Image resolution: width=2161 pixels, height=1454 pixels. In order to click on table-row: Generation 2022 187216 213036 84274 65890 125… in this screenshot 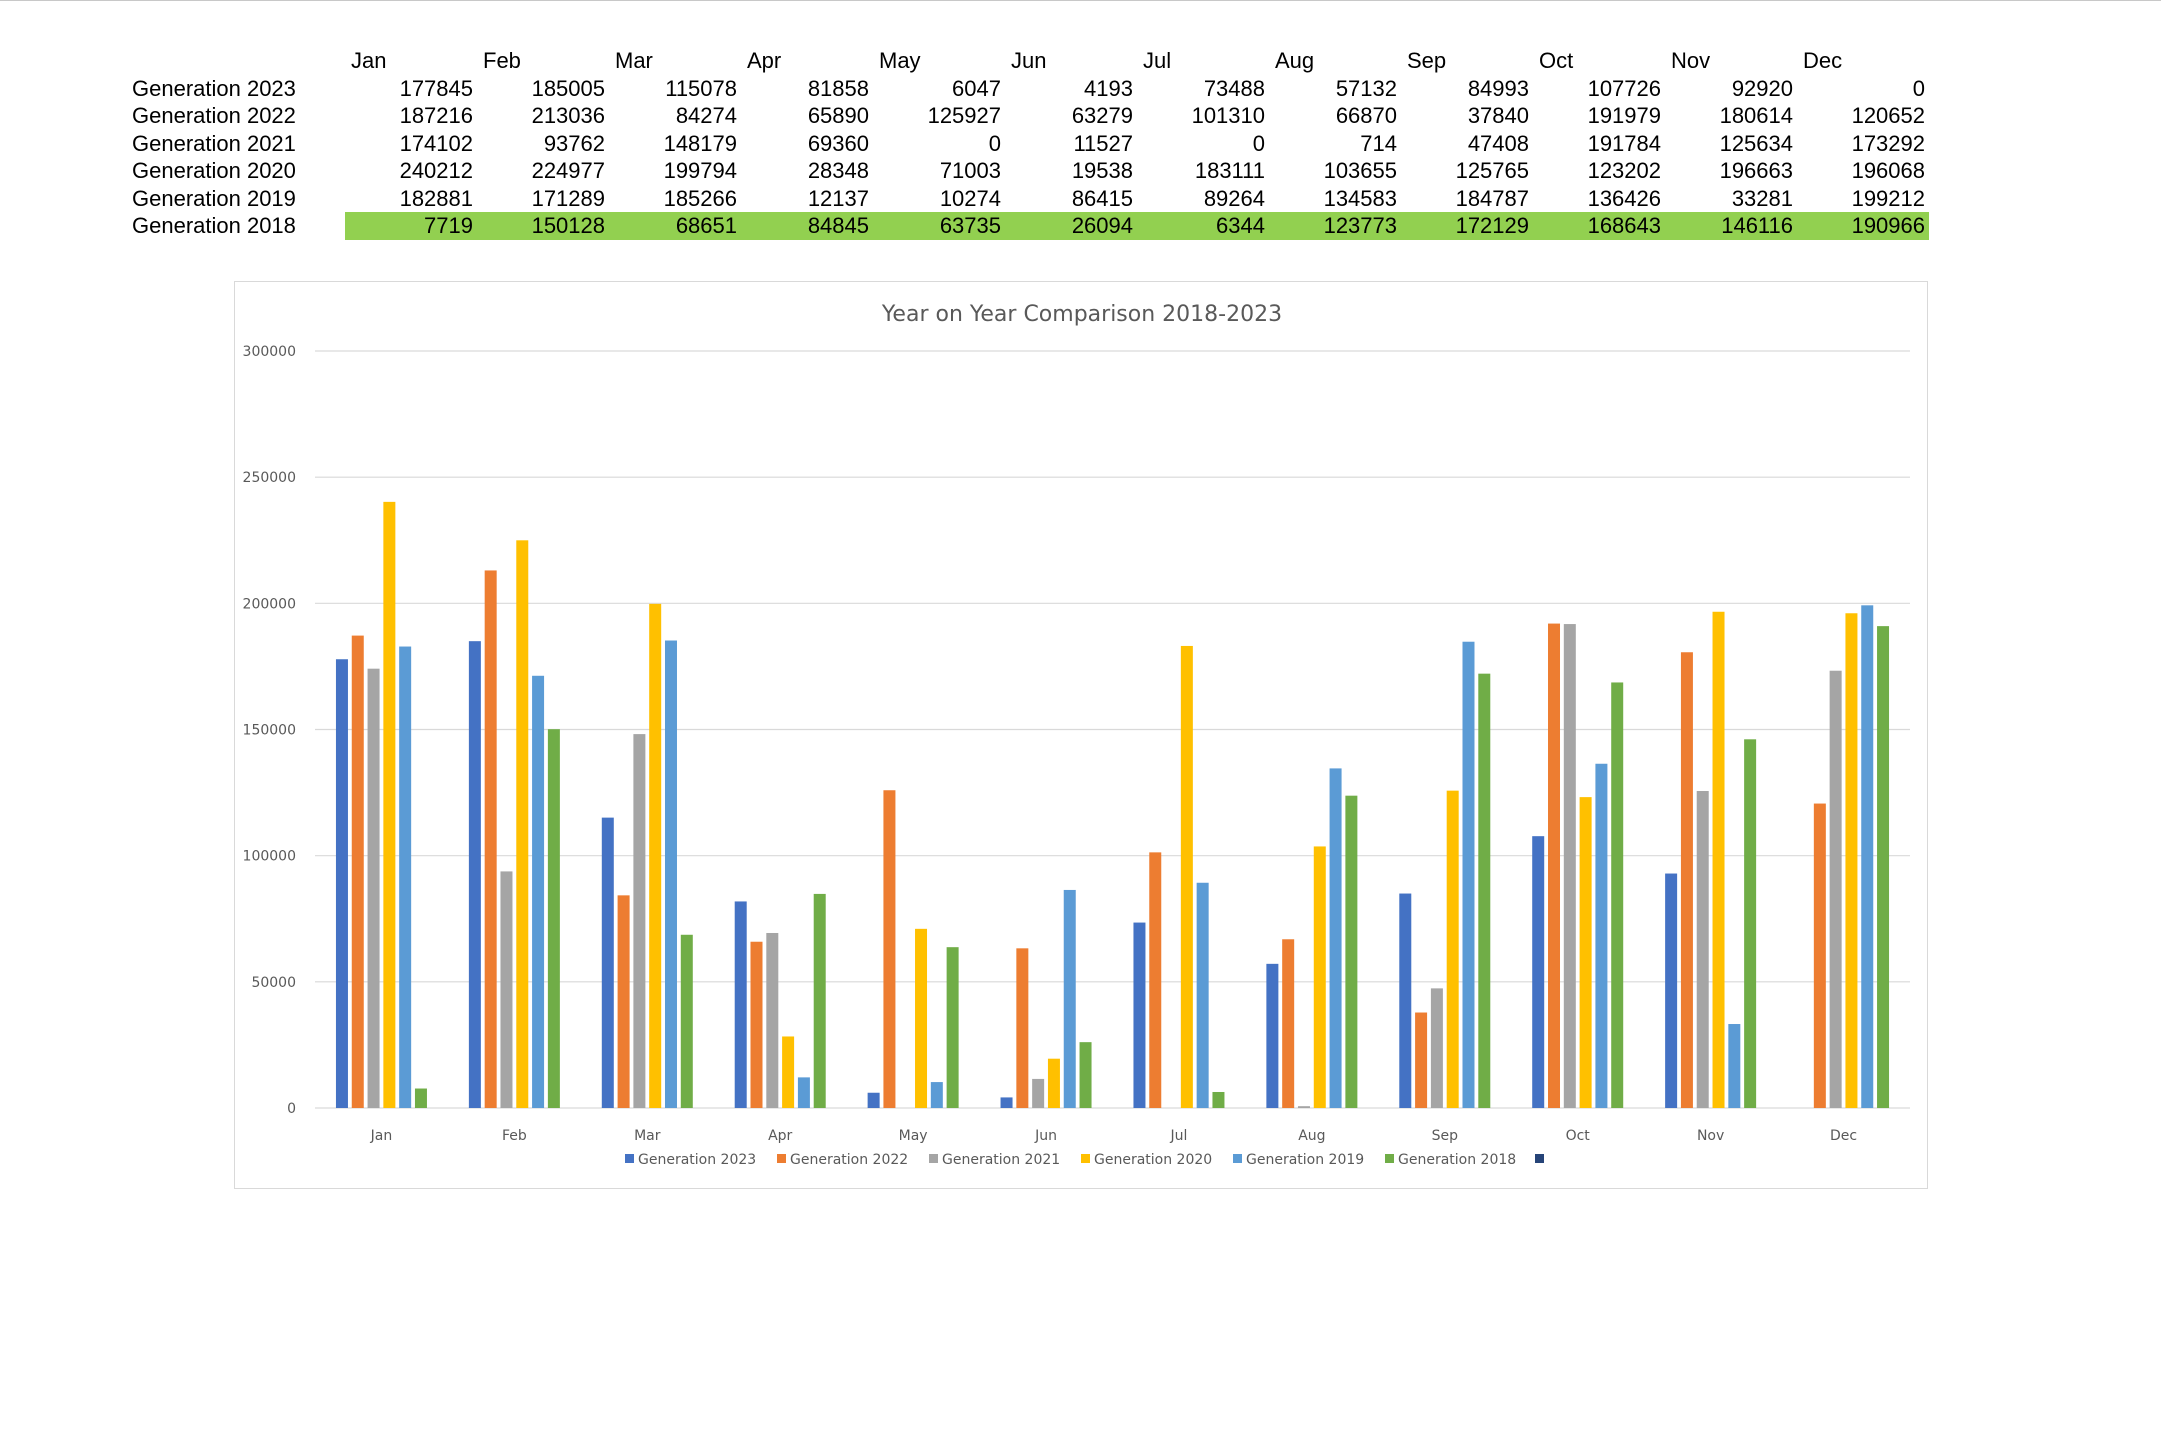, I will do `click(1028, 116)`.